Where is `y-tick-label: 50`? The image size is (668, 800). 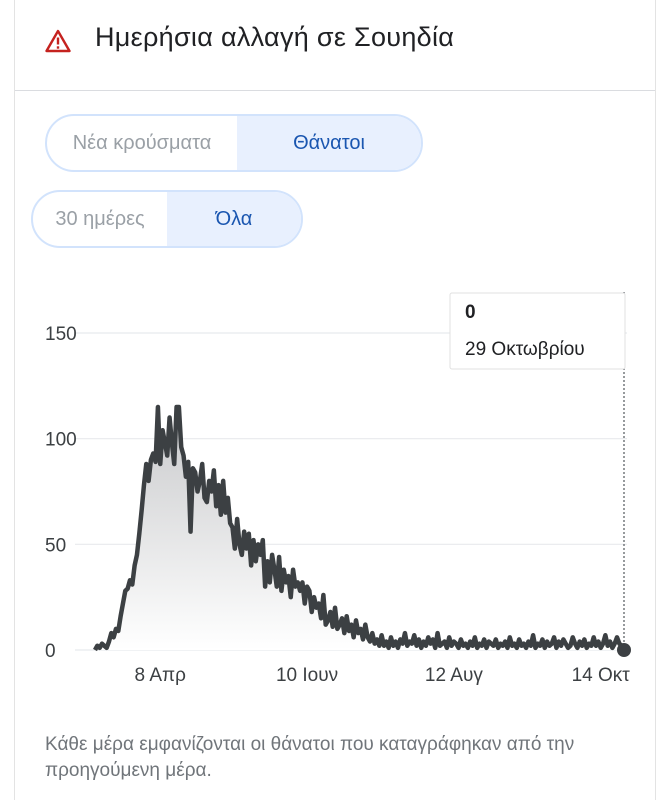 y-tick-label: 50 is located at coordinates (55, 545).